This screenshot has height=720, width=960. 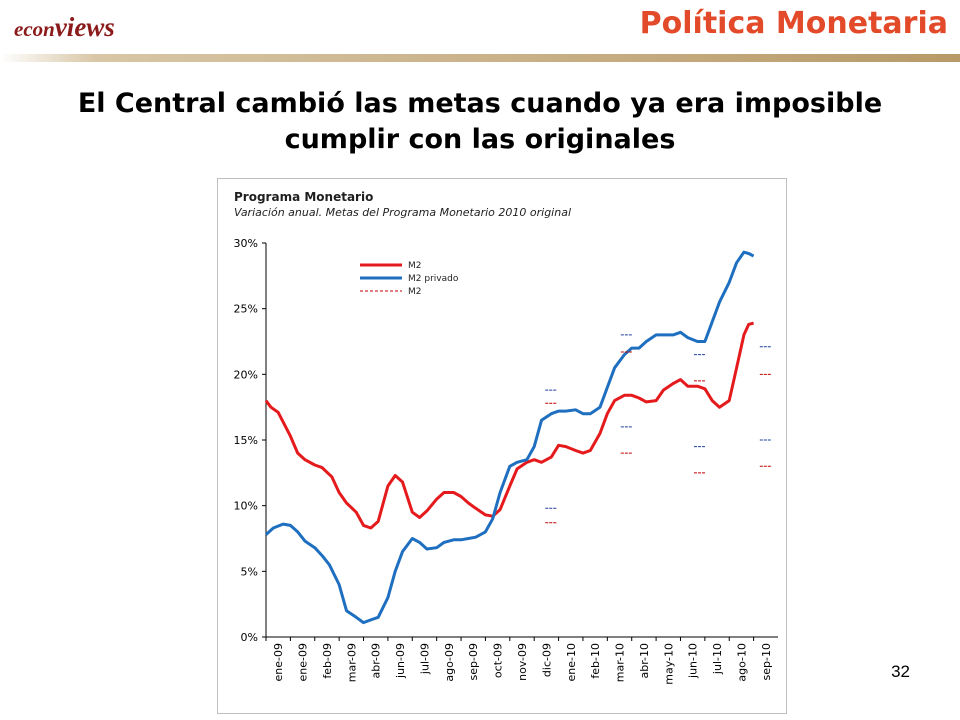 What do you see at coordinates (473, 661) in the screenshot?
I see `x-tick-label: sep-09` at bounding box center [473, 661].